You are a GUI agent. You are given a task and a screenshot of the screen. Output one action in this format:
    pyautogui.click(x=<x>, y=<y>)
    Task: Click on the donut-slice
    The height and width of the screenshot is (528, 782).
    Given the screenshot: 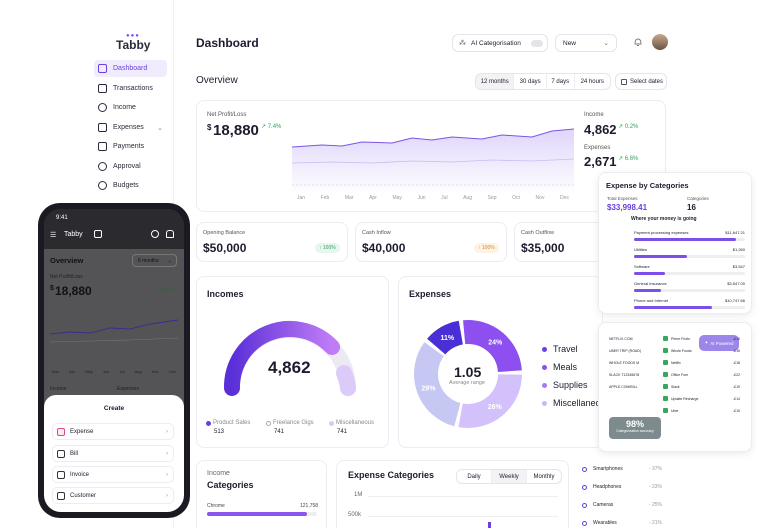 What is the action you would take?
    pyautogui.click(x=490, y=400)
    